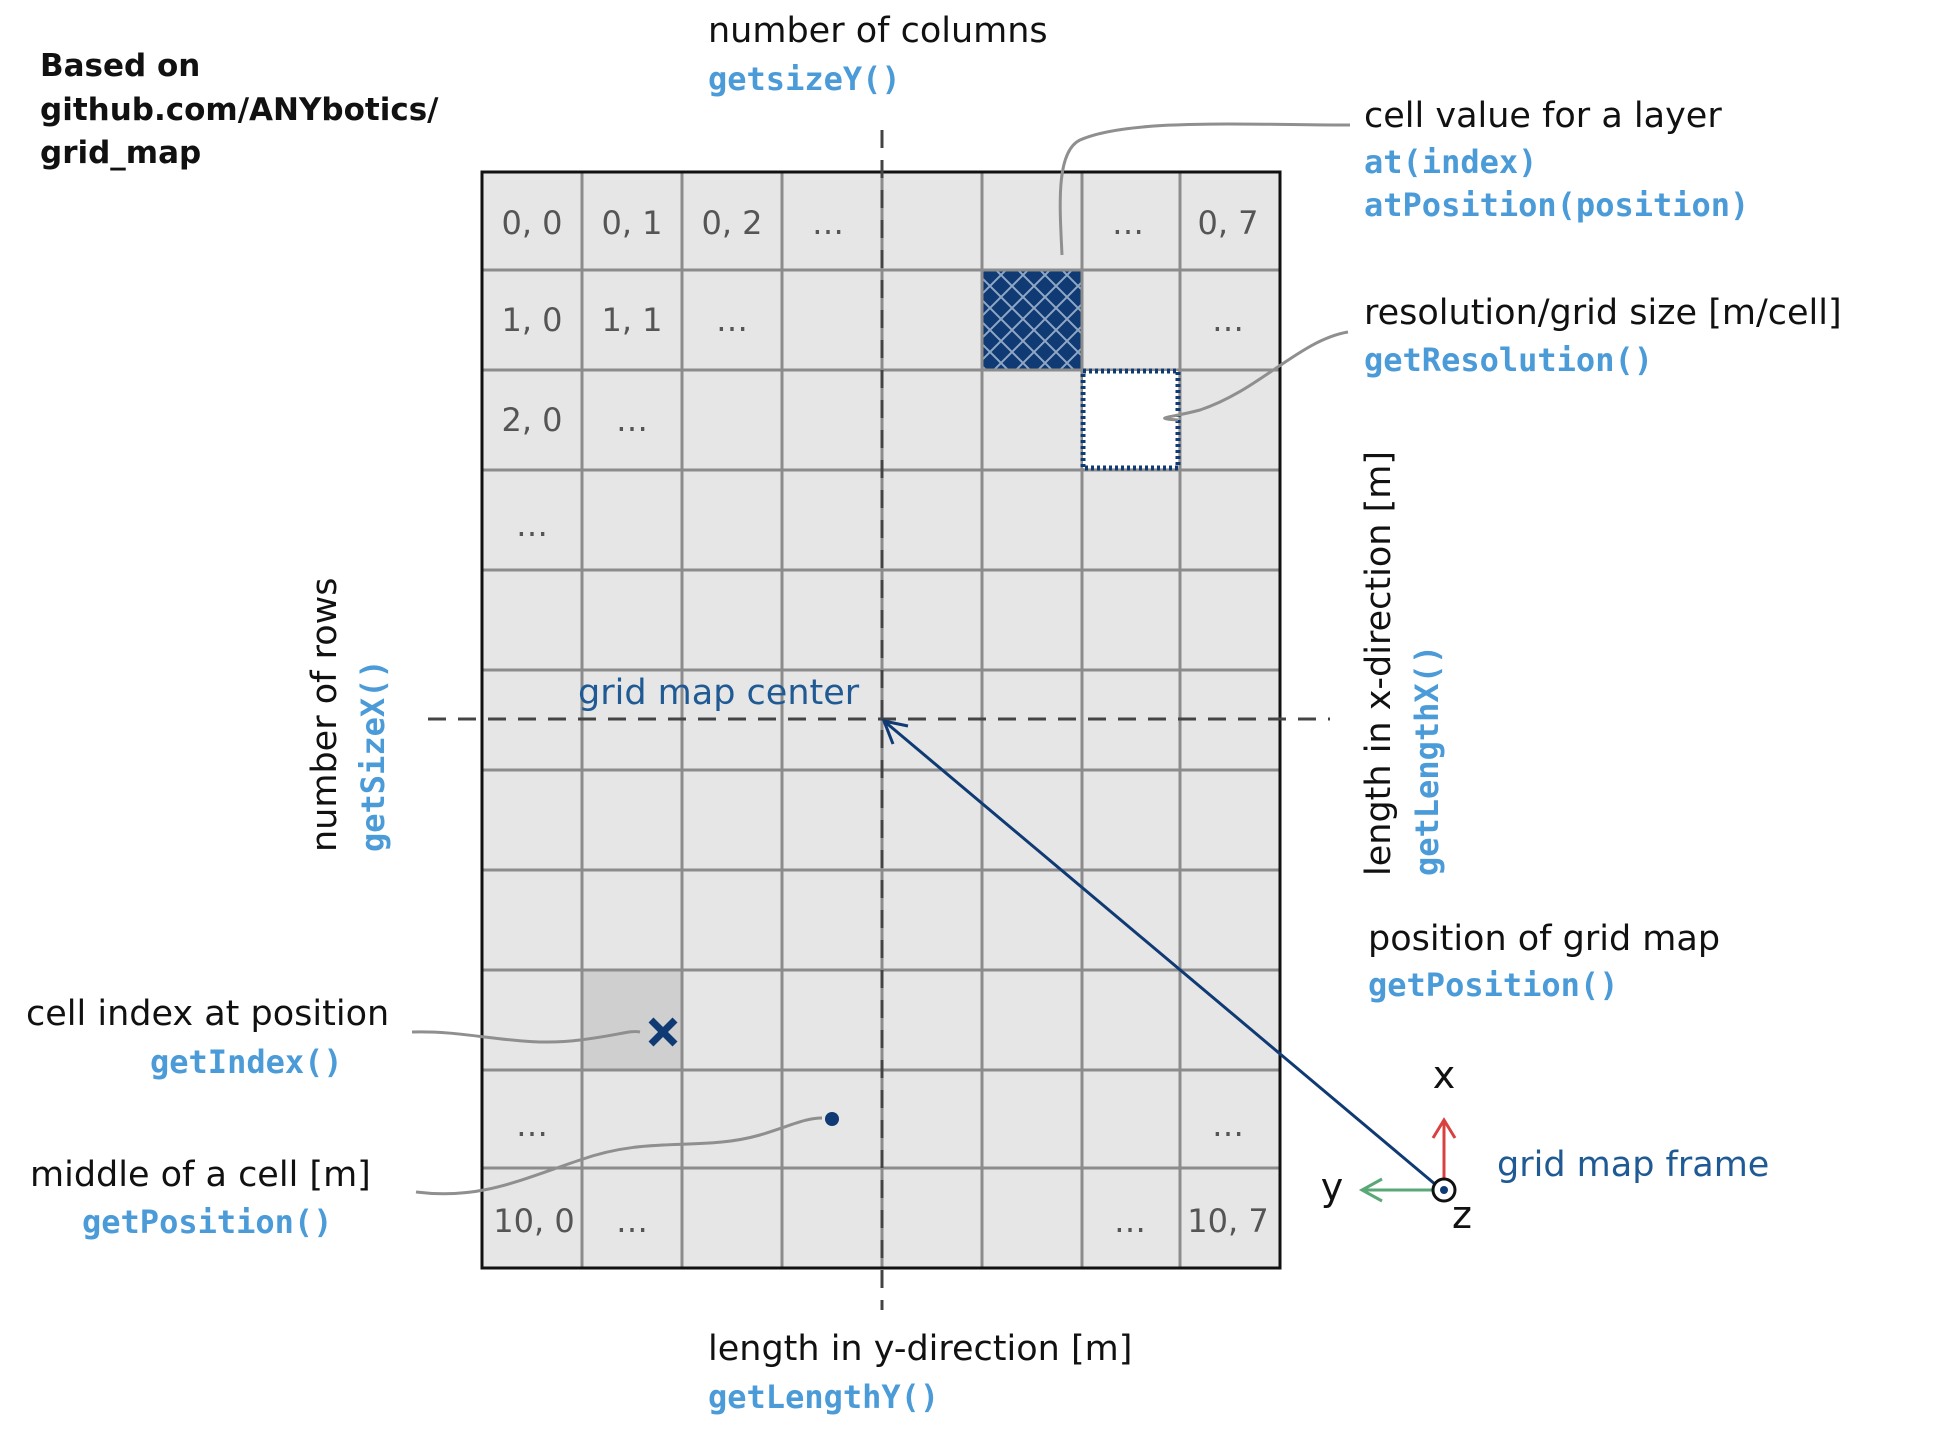  What do you see at coordinates (1227, 223) in the screenshot?
I see `cell-label: 0, 7` at bounding box center [1227, 223].